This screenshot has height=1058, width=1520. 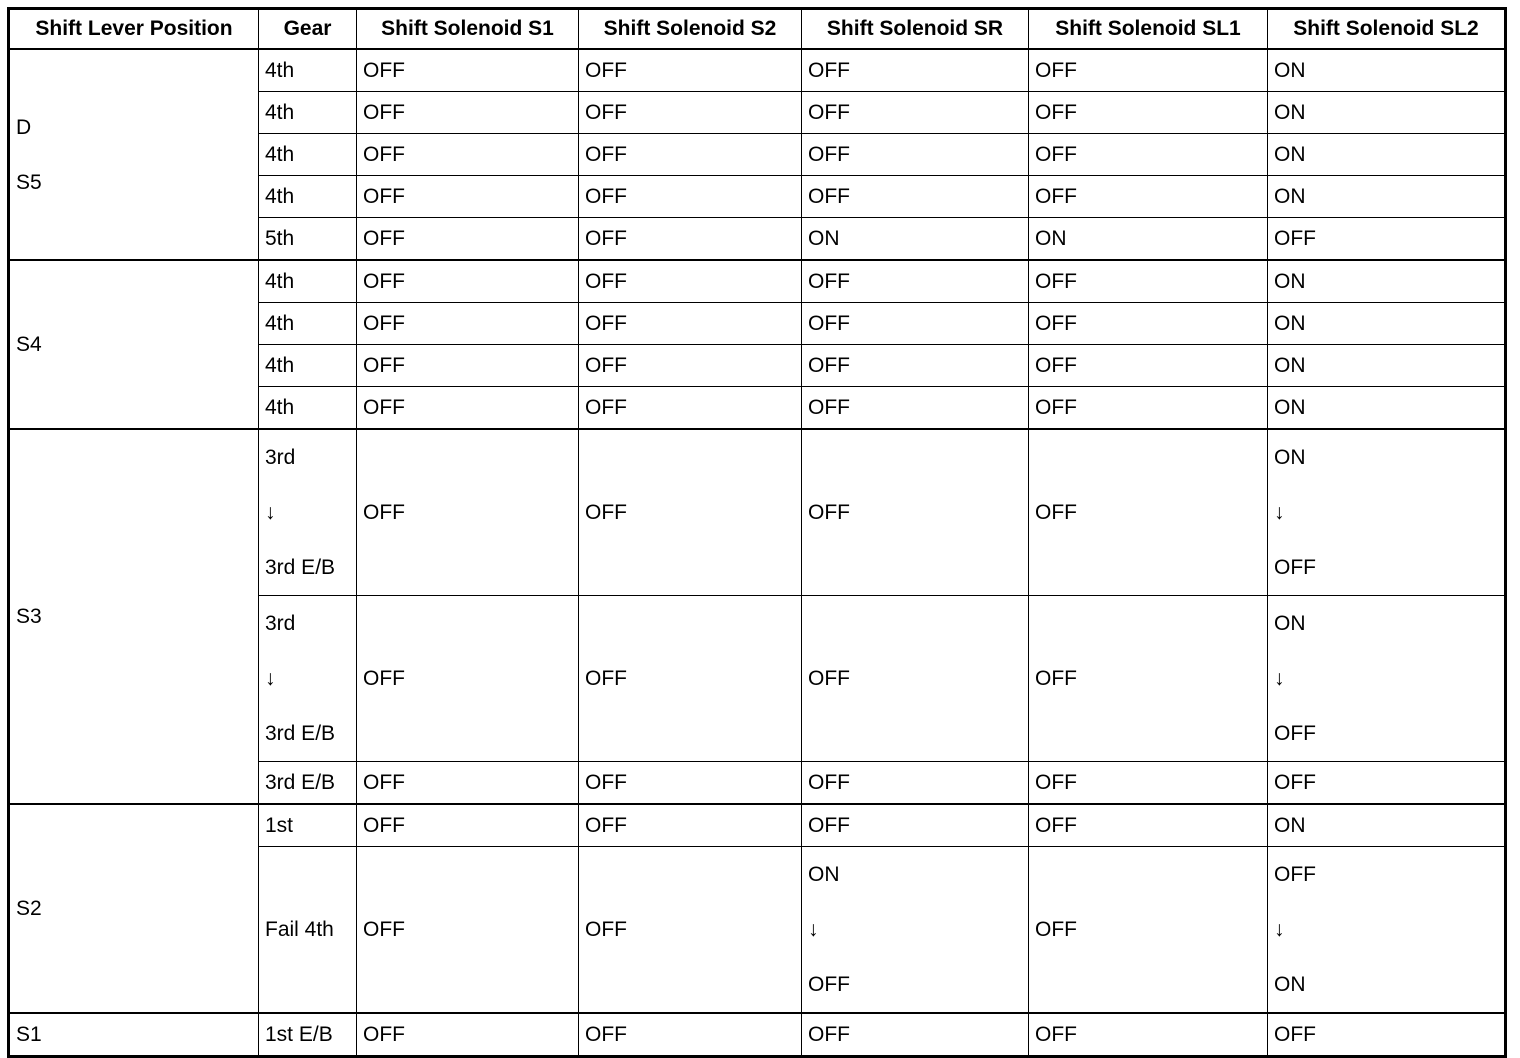 I want to click on cell-line: S5, so click(x=29, y=182).